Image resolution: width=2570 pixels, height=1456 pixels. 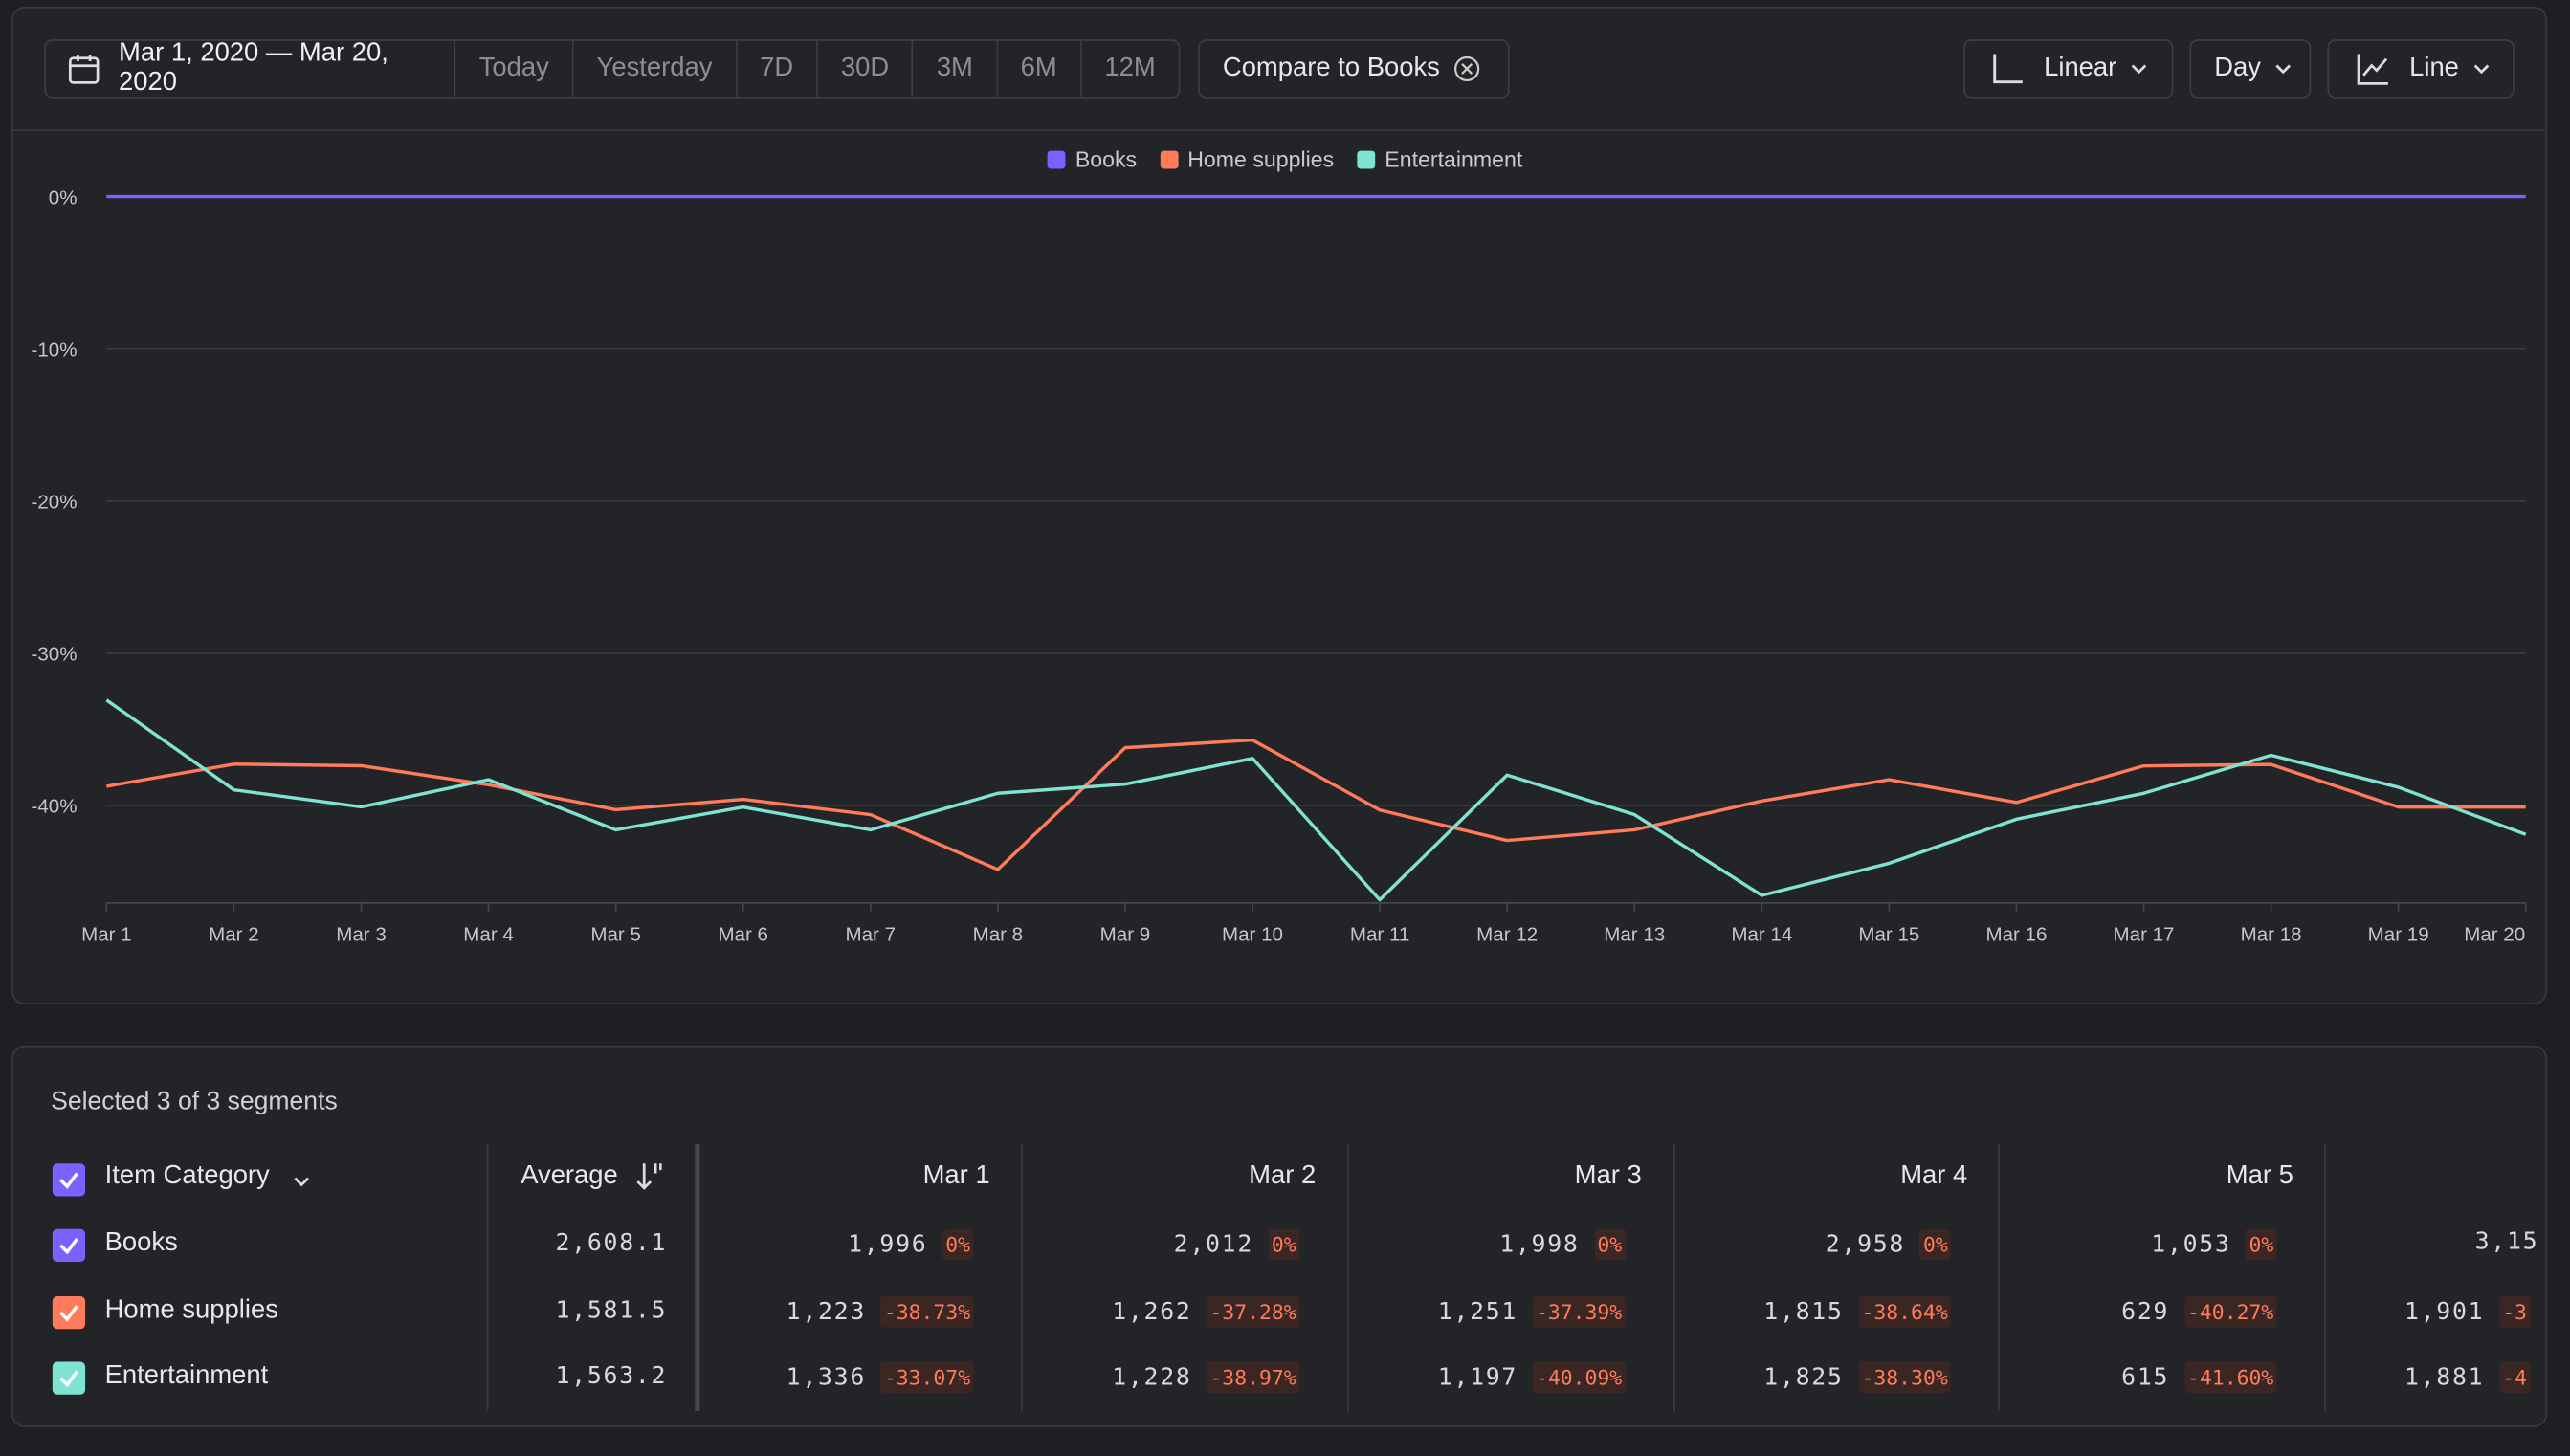 I want to click on cell: 1,262 -37.28%, so click(x=1206, y=1311).